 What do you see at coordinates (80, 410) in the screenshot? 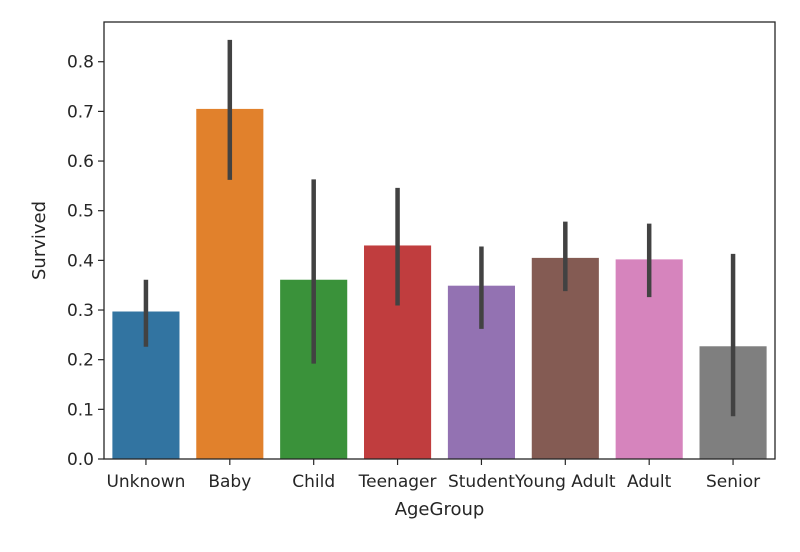
I see `y-tick-label: 0.1` at bounding box center [80, 410].